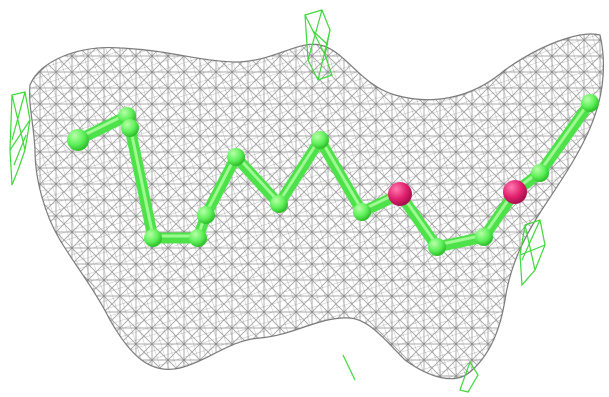 This screenshot has height=397, width=609. What do you see at coordinates (410, 373) in the screenshot?
I see `diff-map-fragment-bottom` at bounding box center [410, 373].